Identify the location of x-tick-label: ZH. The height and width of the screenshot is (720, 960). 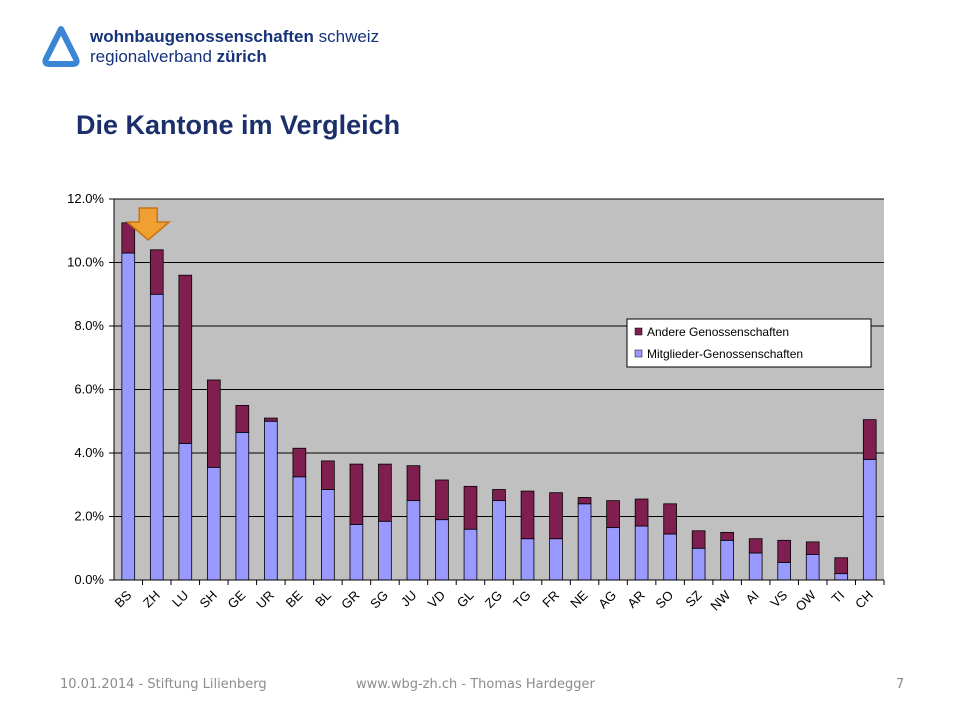
(151, 599).